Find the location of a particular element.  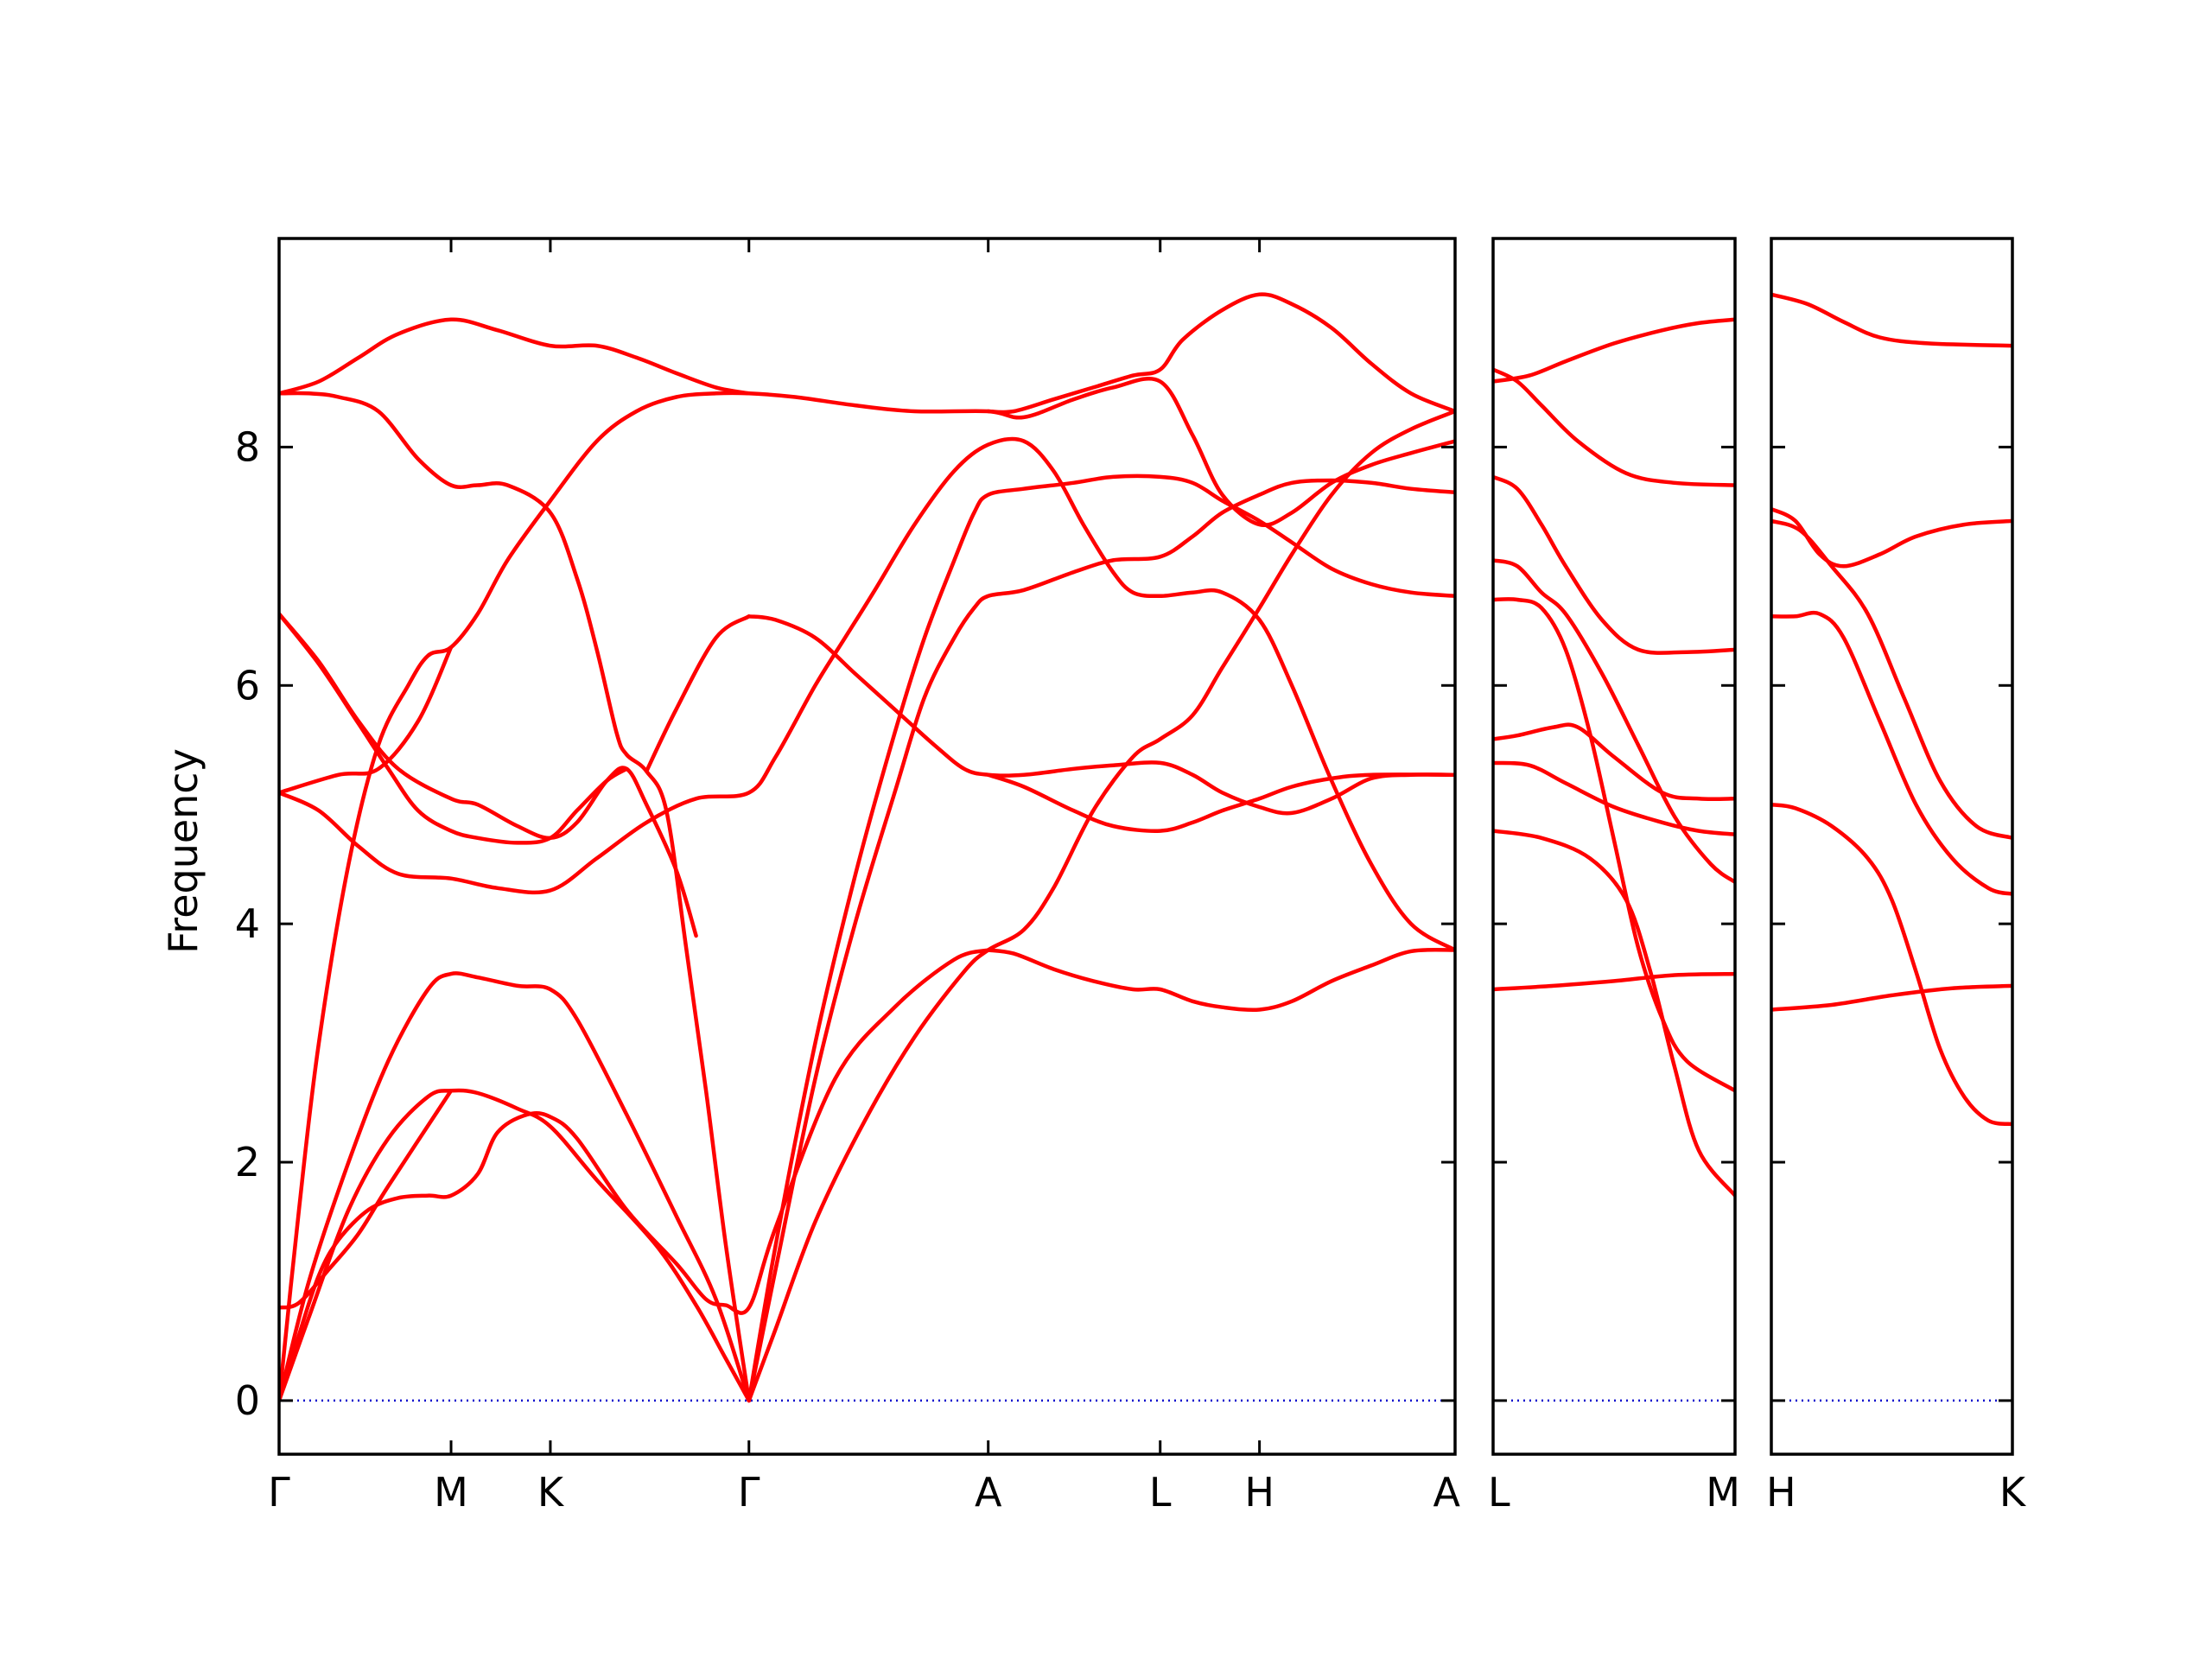

y-tick-label: 2 is located at coordinates (247, 1162).